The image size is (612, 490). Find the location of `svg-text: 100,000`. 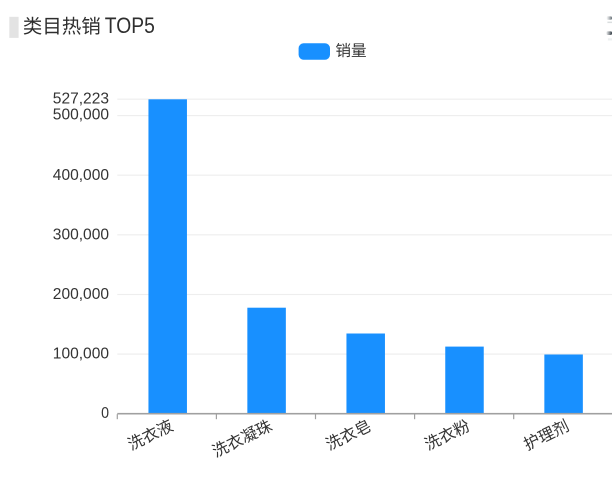

svg-text: 100,000 is located at coordinates (81, 354).